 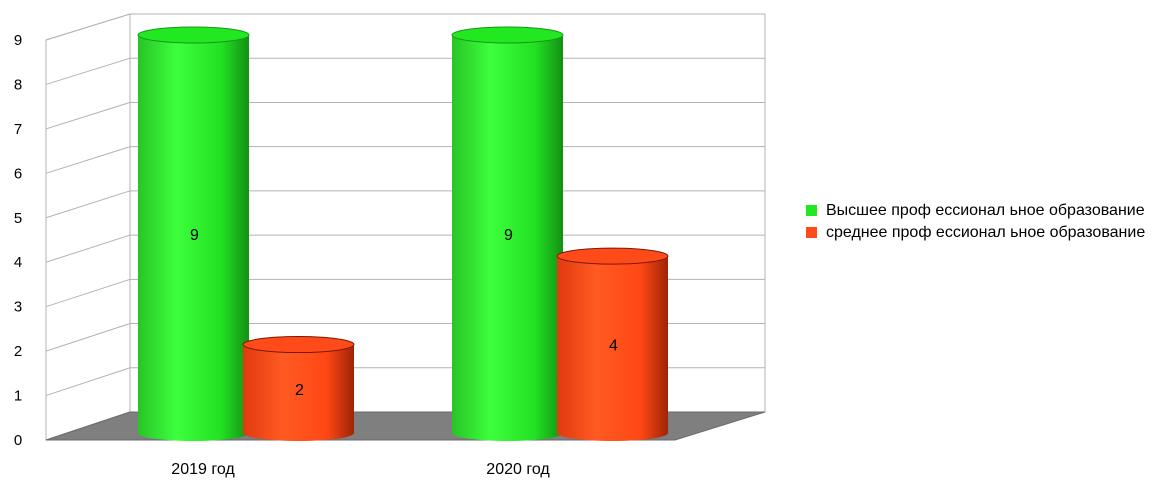 I want to click on y-tick-label: 6, so click(x=18, y=173).